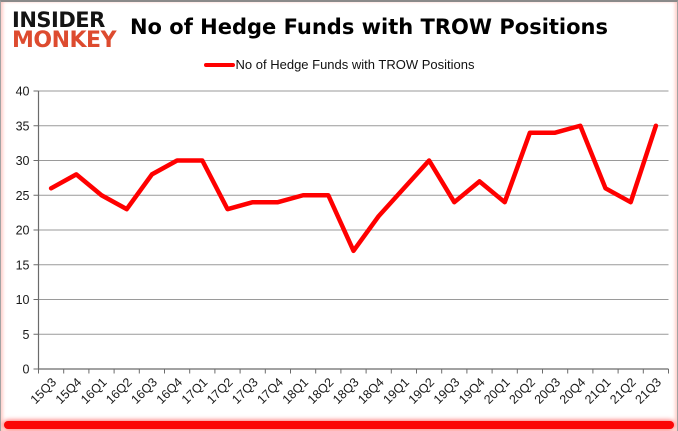 The width and height of the screenshot is (678, 431). What do you see at coordinates (23, 231) in the screenshot?
I see `y-axis-label: 20` at bounding box center [23, 231].